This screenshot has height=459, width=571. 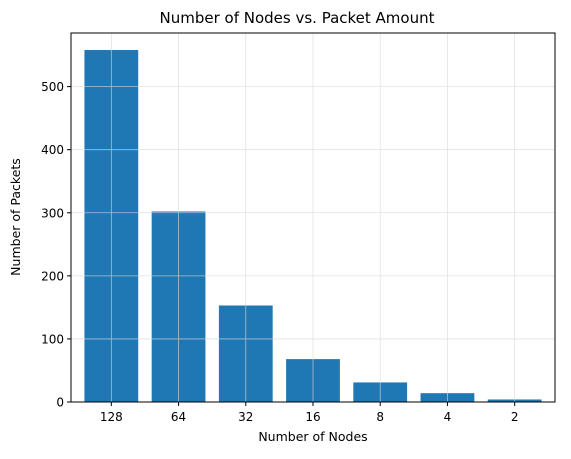 What do you see at coordinates (312, 436) in the screenshot?
I see `x-axis-label: Number of Nodes` at bounding box center [312, 436].